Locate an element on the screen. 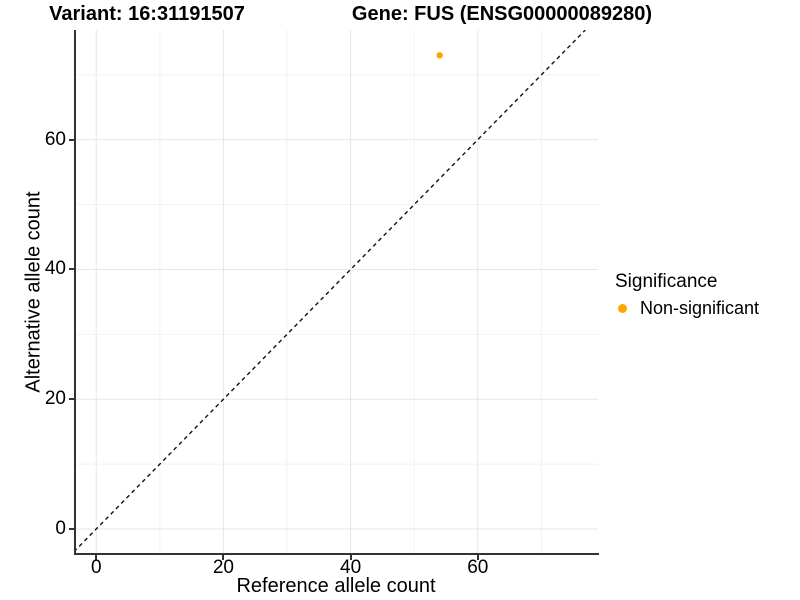 This screenshot has width=800, height=600. legend-item: Non-significant is located at coordinates (687, 308).